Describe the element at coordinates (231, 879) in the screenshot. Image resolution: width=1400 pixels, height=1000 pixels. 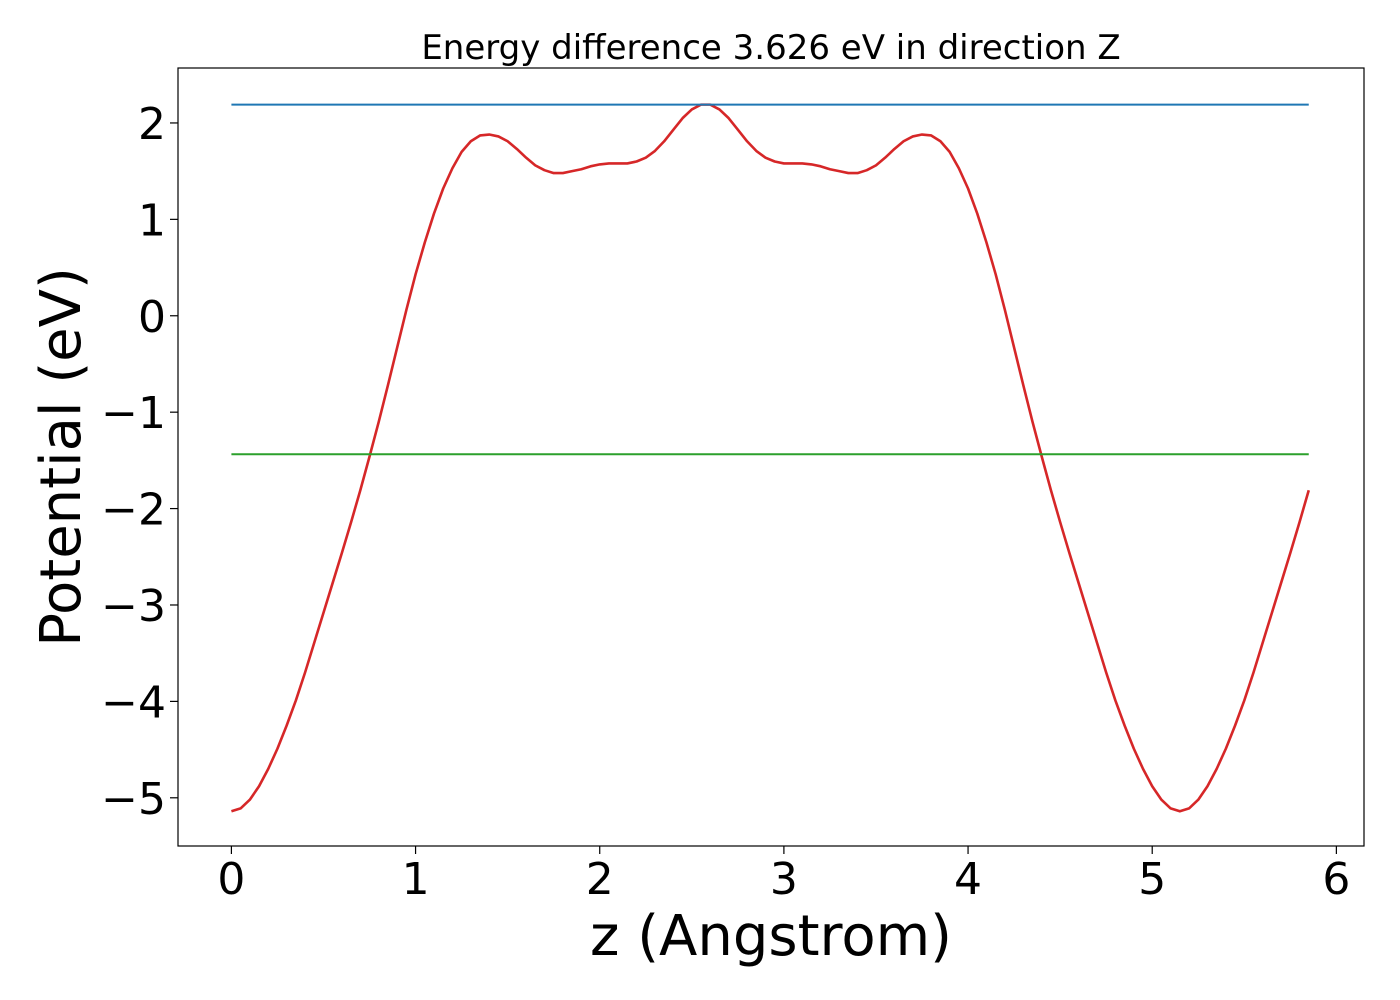
I see `x-tick-label: 0` at that location.